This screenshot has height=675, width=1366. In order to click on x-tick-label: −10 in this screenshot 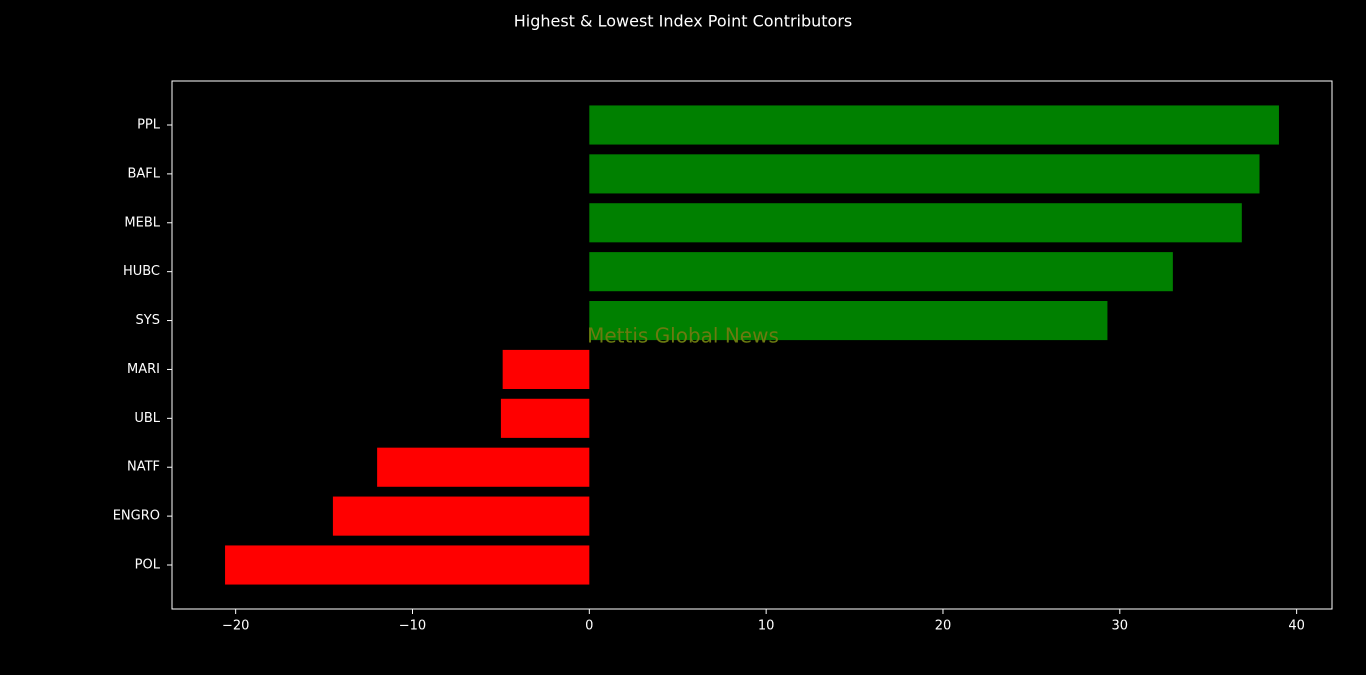, I will do `click(412, 626)`.